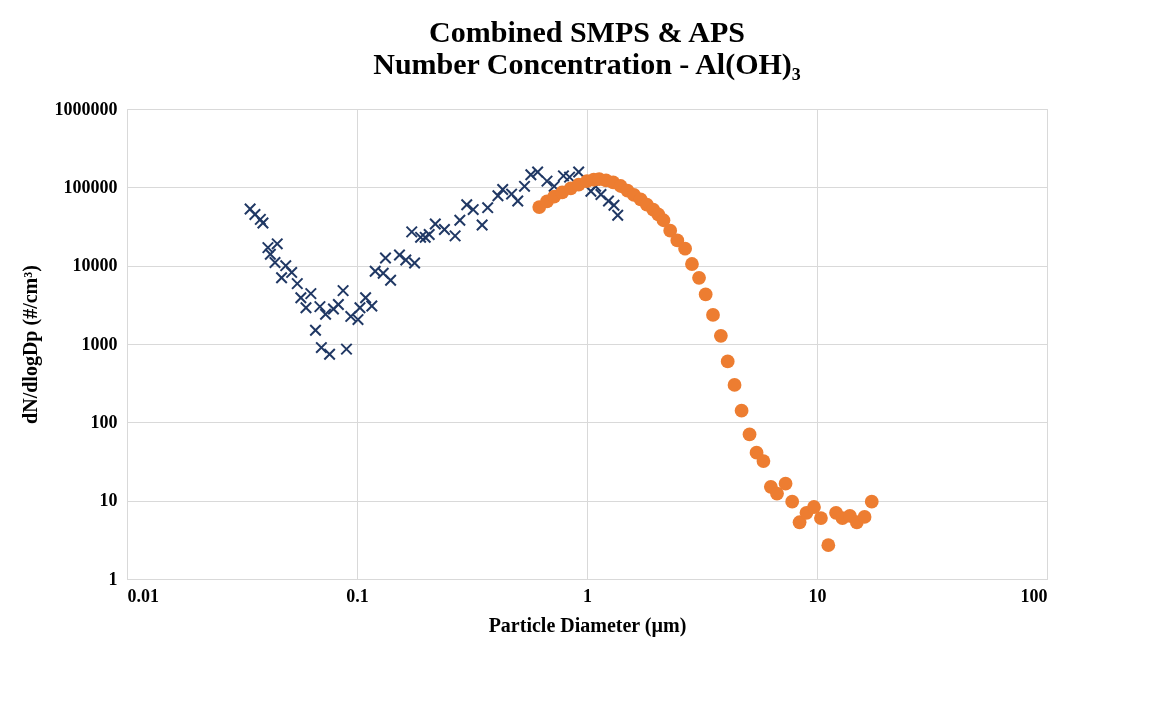  What do you see at coordinates (99, 343) in the screenshot?
I see `y-tick-label: 1000` at bounding box center [99, 343].